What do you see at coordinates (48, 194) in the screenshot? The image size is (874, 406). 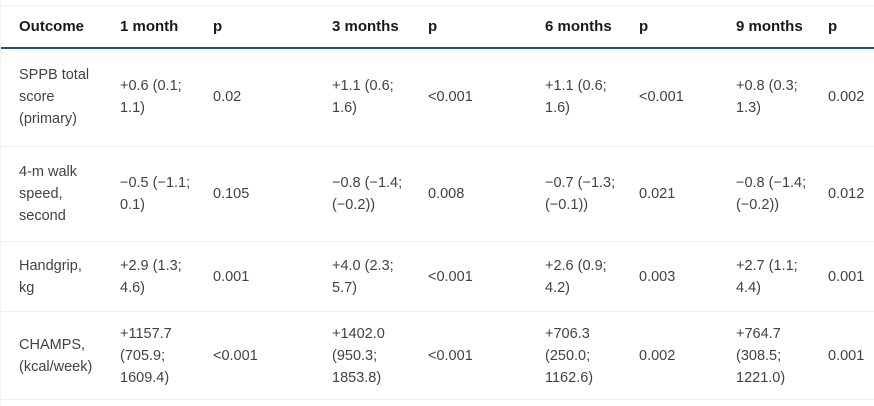 I see `outcome-label: 4-m walk speed, second` at bounding box center [48, 194].